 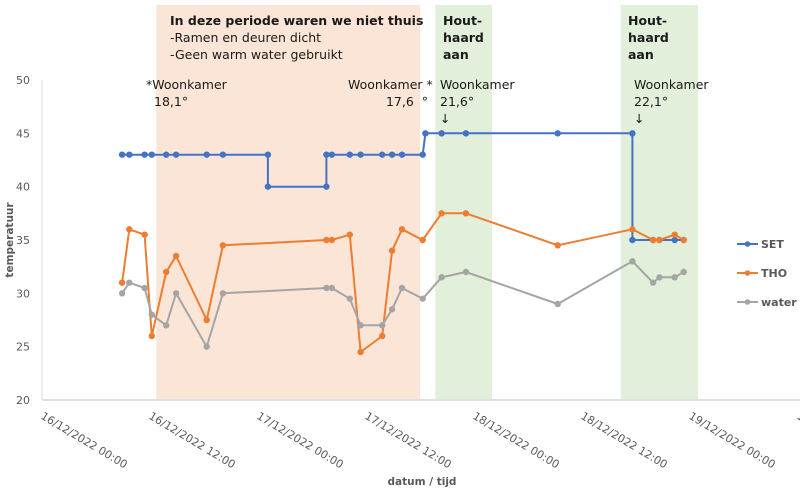 What do you see at coordinates (779, 302) in the screenshot?
I see `legend-label-water: water` at bounding box center [779, 302].